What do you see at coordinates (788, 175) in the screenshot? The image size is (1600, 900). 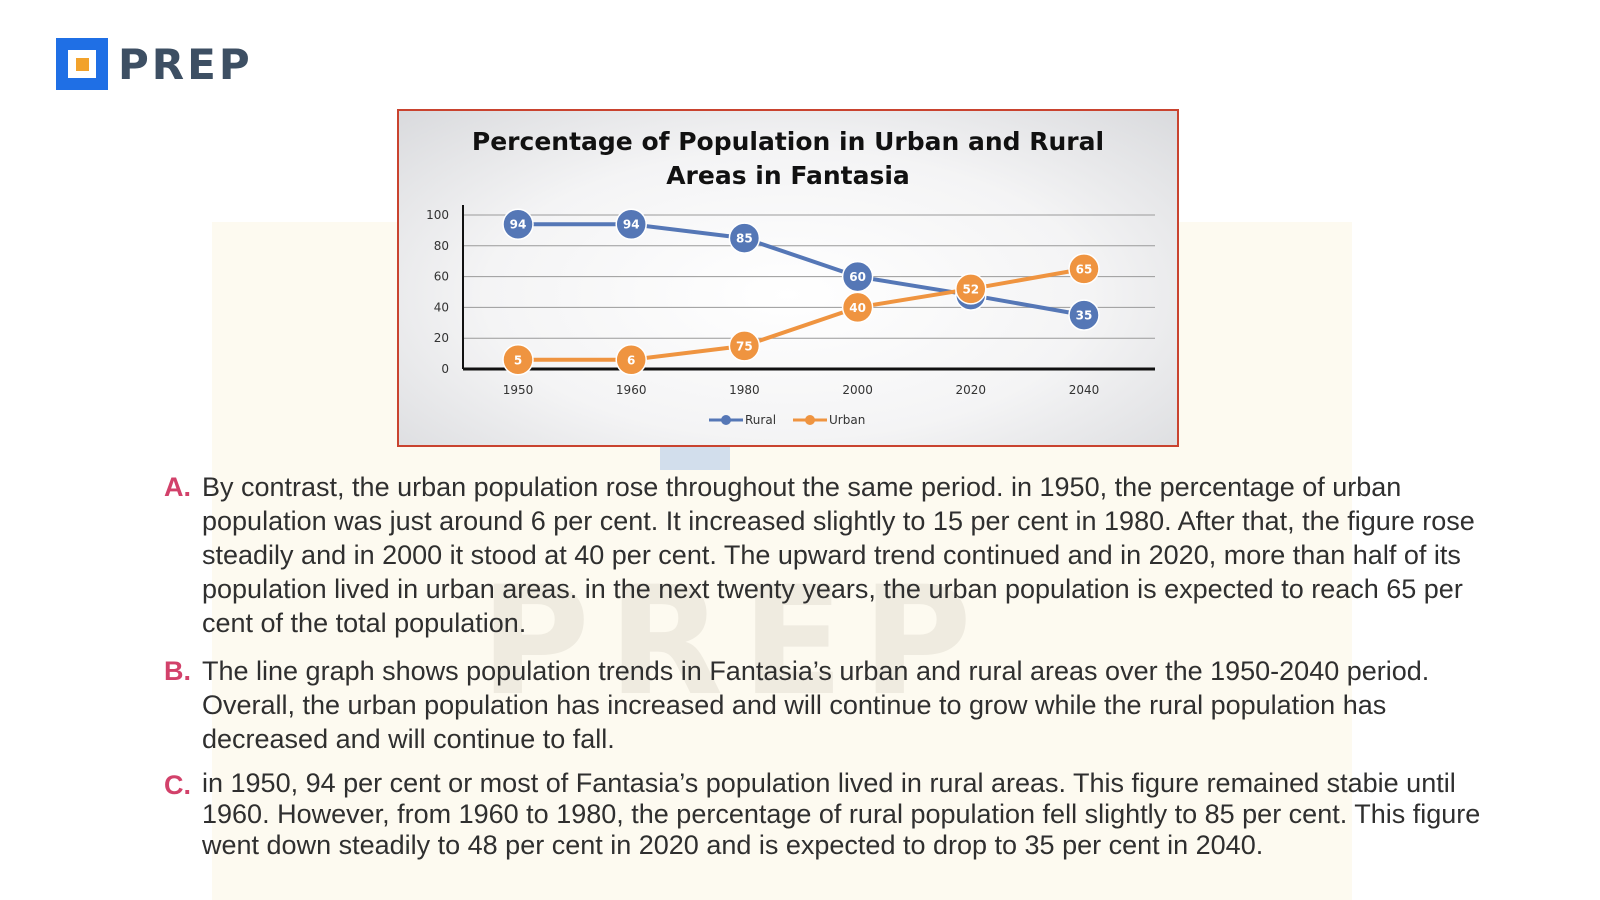 I see `chart-title-line2: Areas in Fantasia` at bounding box center [788, 175].